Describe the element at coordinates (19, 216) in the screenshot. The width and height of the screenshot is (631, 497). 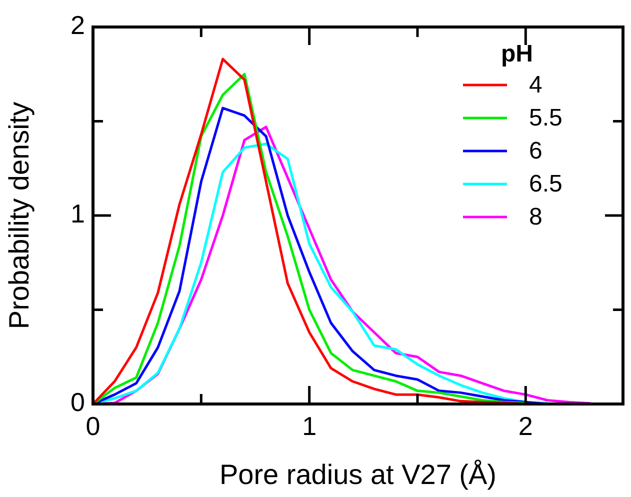
I see `y-axis-title: Probability density` at that location.